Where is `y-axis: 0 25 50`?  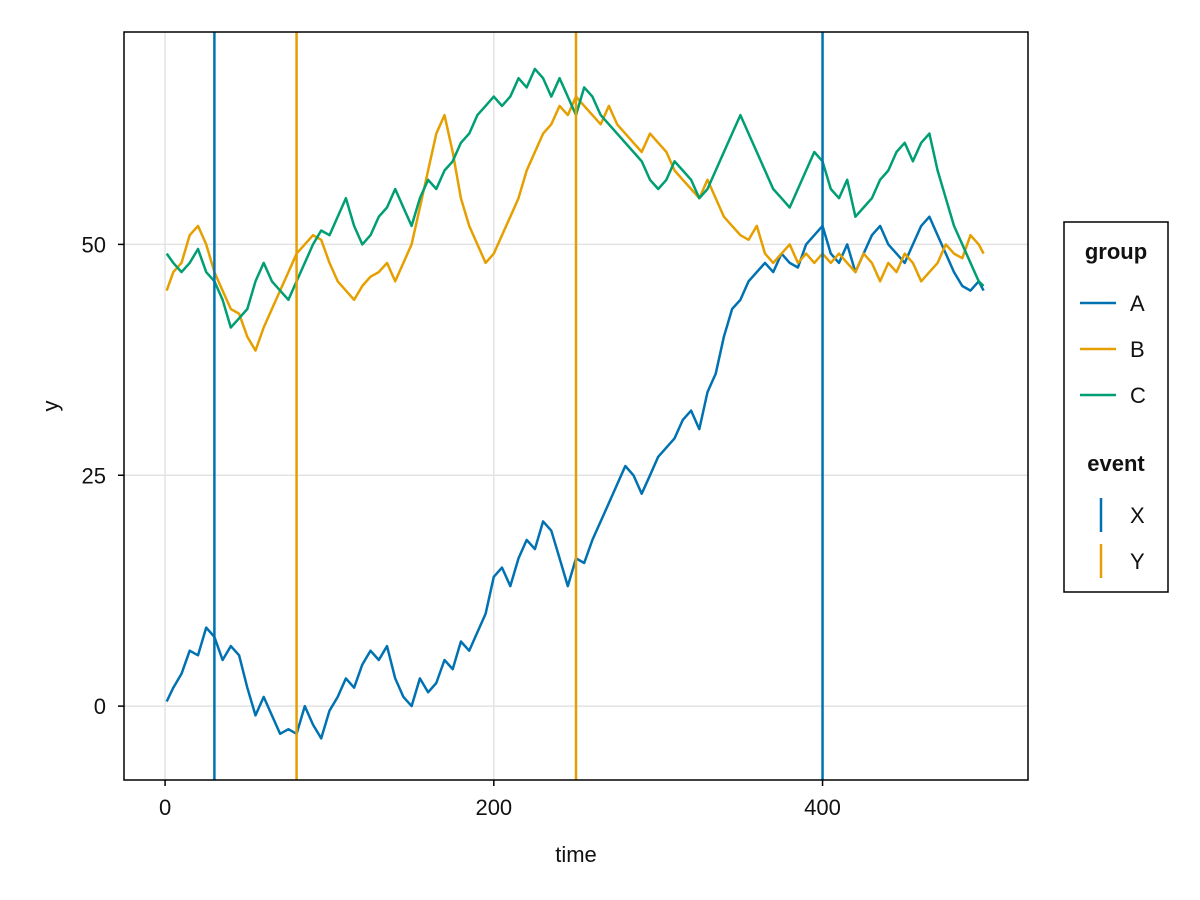 y-axis: 0 25 50 is located at coordinates (103, 475).